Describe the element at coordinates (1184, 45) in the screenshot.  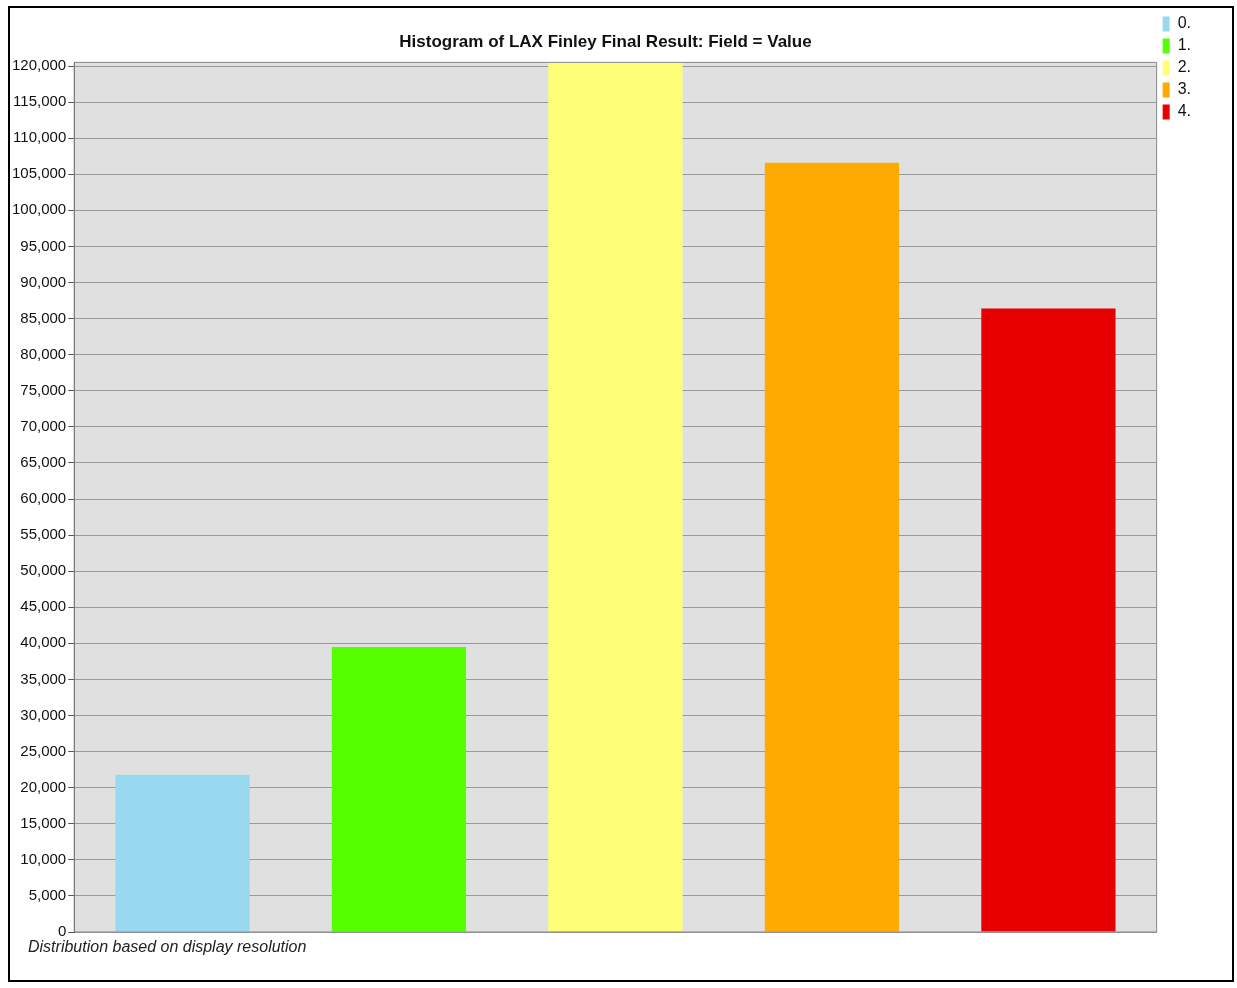
I see `legend-label: 1.` at that location.